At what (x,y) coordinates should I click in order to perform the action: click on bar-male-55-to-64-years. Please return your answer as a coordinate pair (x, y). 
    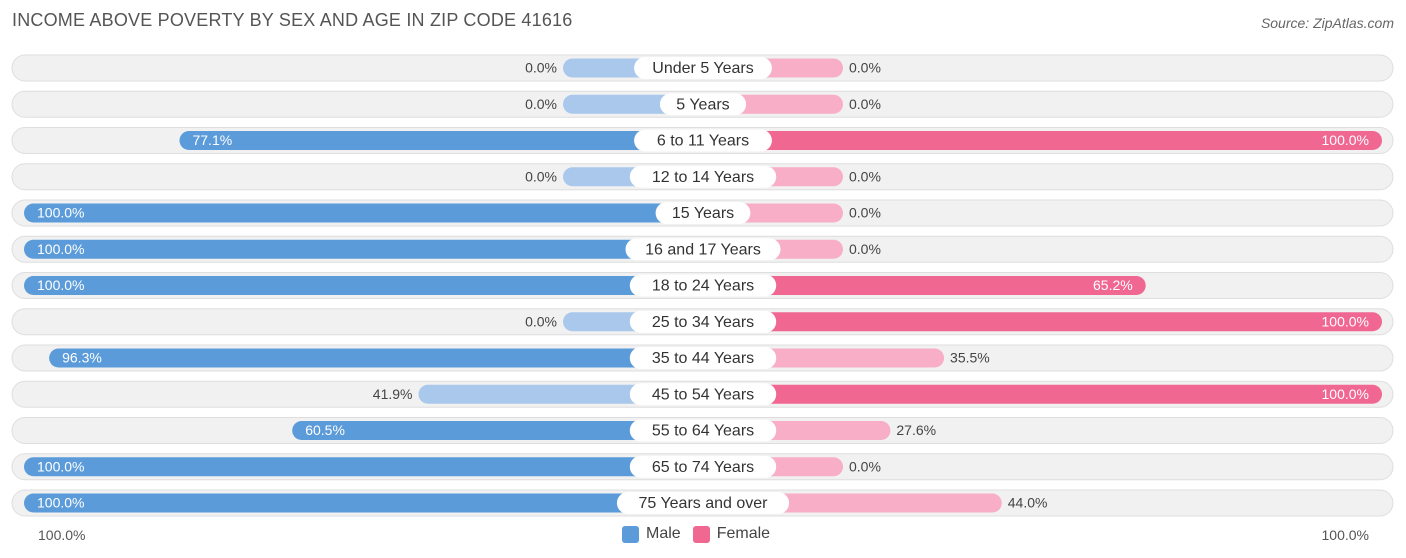
    Looking at the image, I should click on (497, 430).